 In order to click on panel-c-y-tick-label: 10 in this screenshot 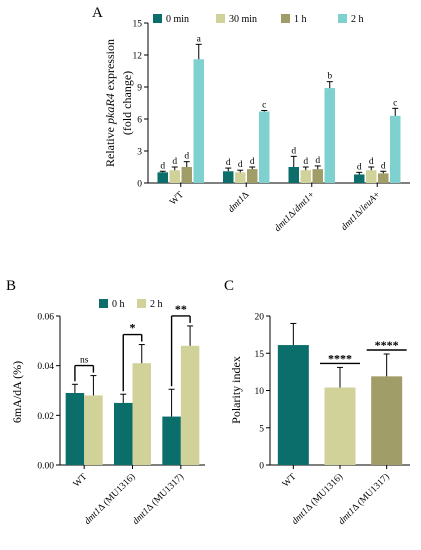, I will do `click(260, 392)`.